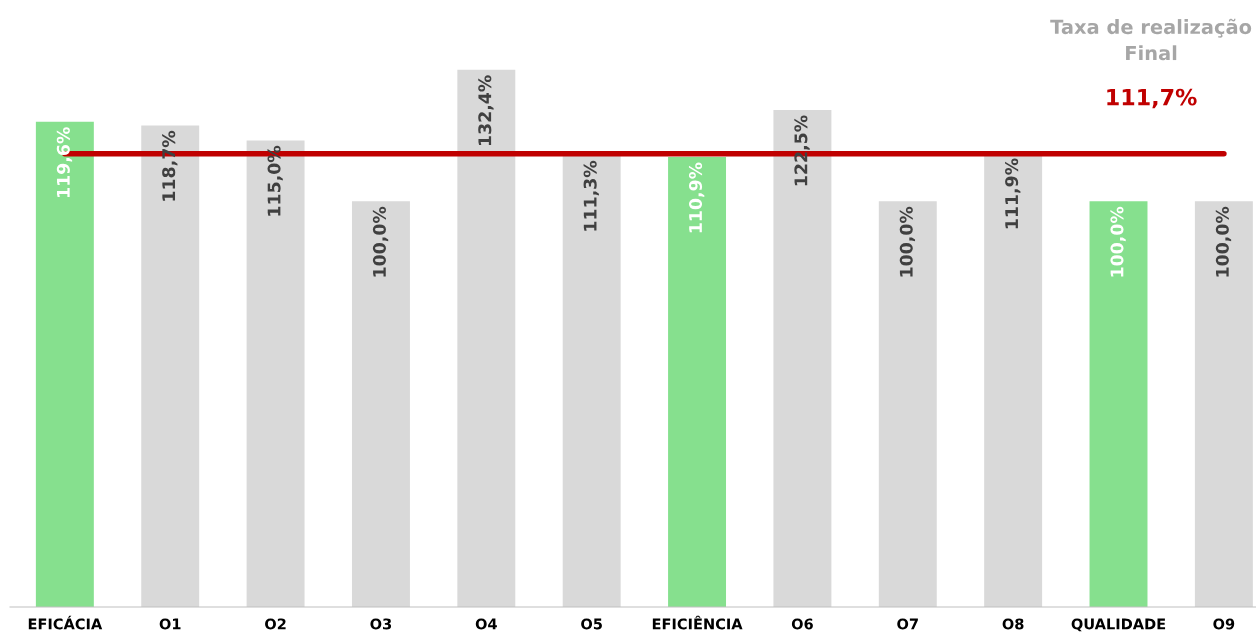 Image resolution: width=1258 pixels, height=639 pixels. I want to click on x-tick-label: QUALIDADE, so click(1118, 625).